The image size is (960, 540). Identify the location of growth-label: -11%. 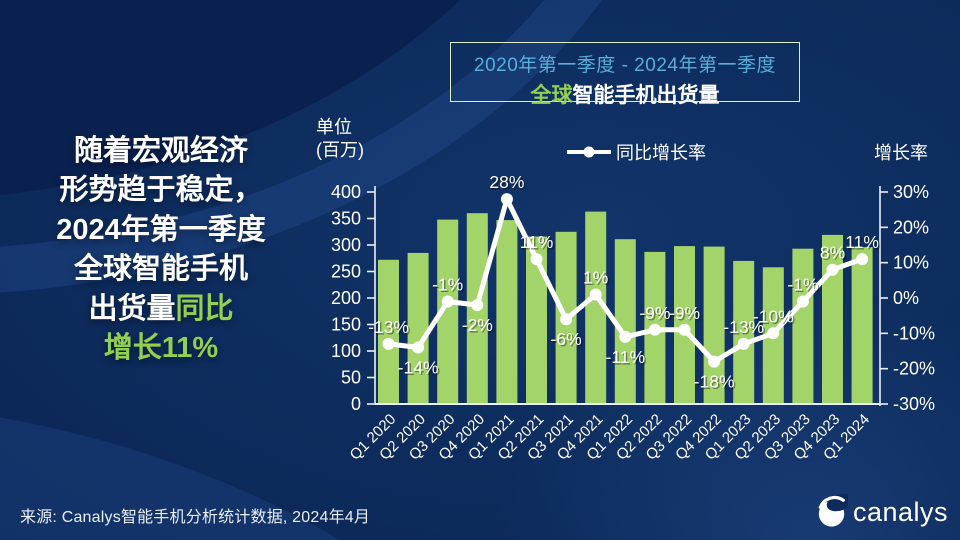
(626, 357).